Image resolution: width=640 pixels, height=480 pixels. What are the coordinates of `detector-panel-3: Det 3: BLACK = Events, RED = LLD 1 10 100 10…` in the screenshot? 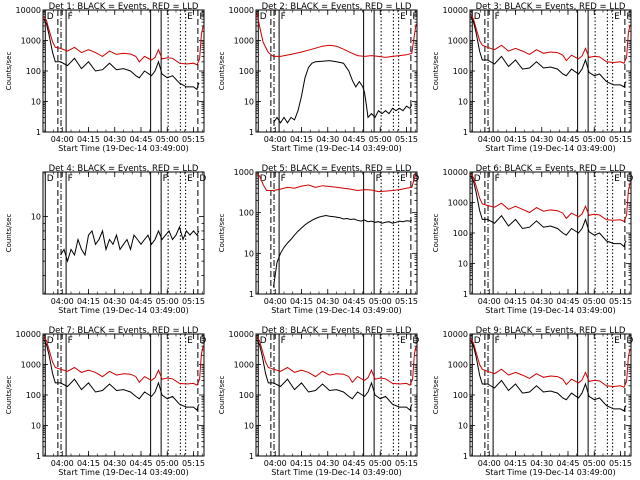 It's located at (532, 77).